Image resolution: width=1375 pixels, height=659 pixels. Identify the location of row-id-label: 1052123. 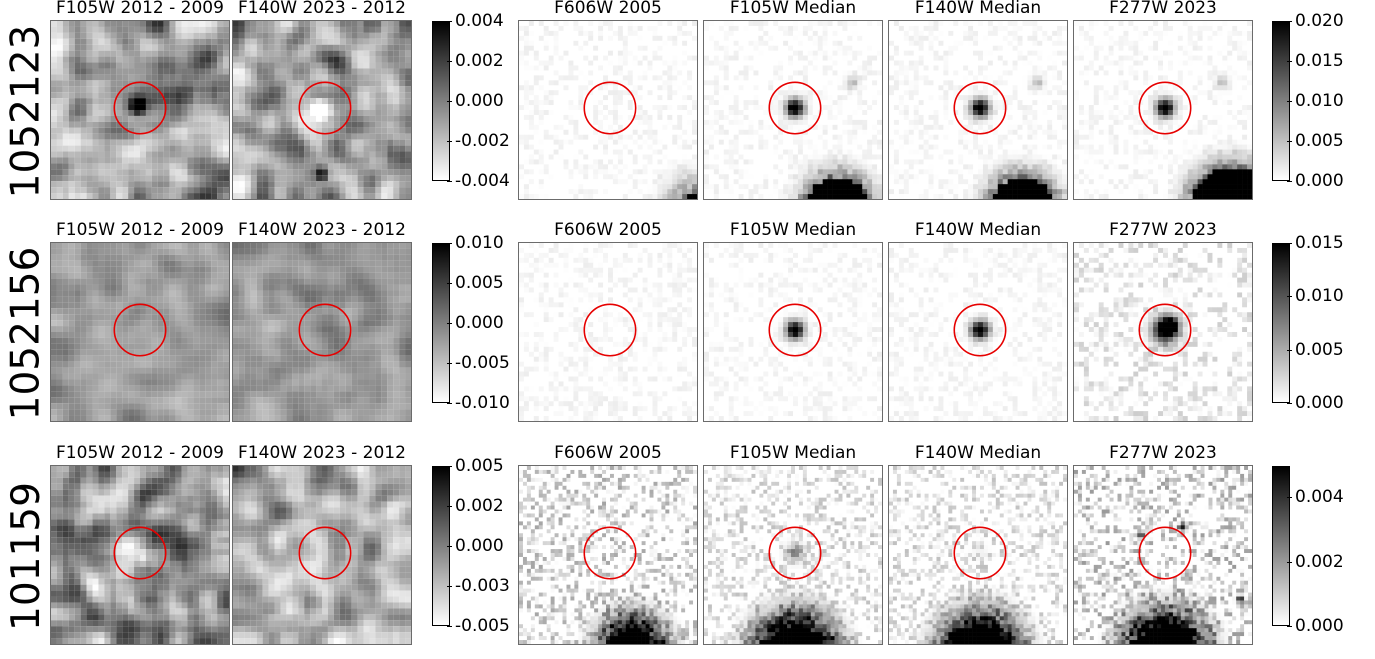
(26, 111).